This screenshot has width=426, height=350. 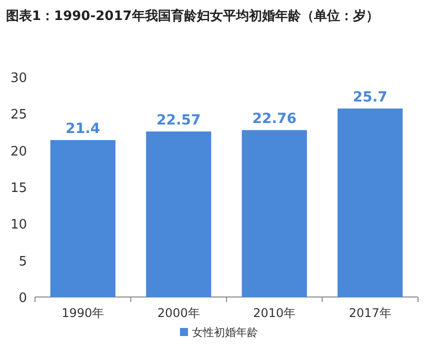 I want to click on y-tick-label: 0, so click(x=22, y=298).